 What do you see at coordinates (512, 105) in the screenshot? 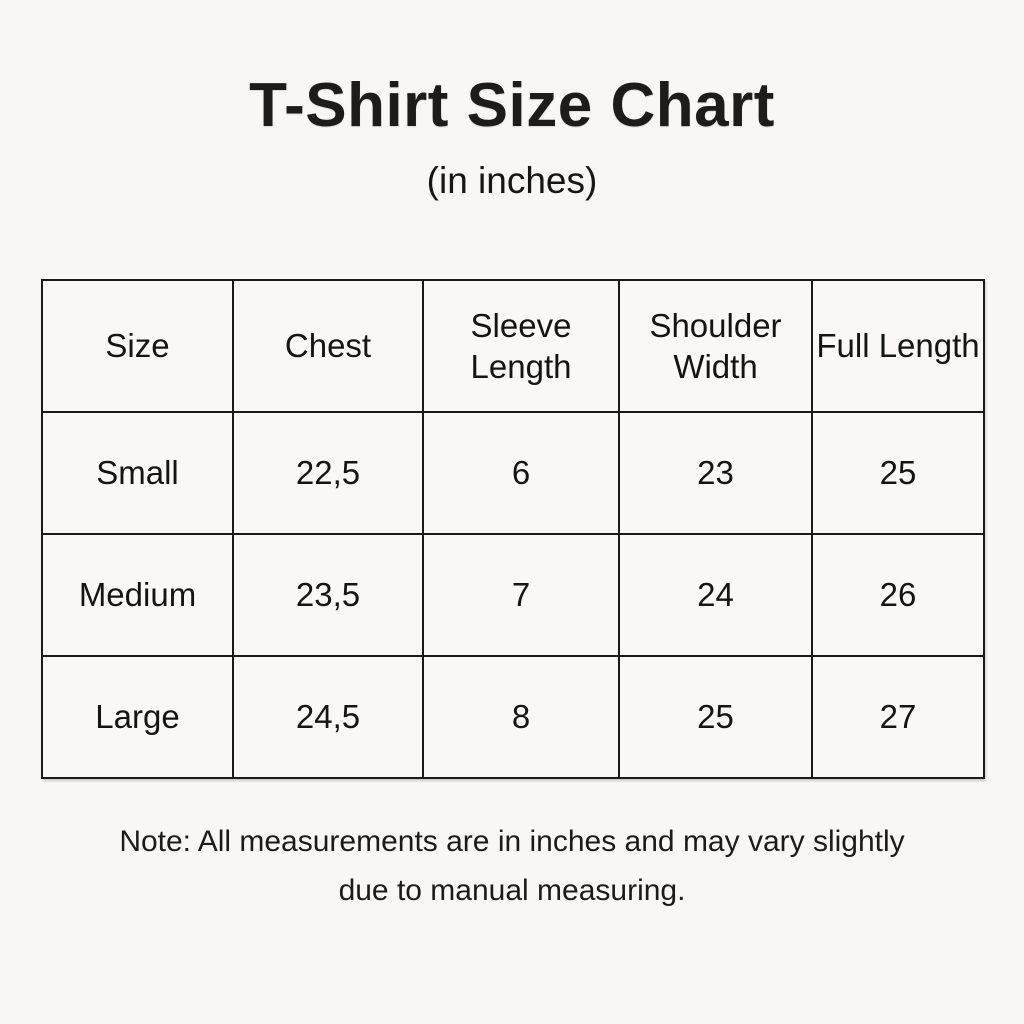
I see `page-title: T-Shirt Size Chart` at bounding box center [512, 105].